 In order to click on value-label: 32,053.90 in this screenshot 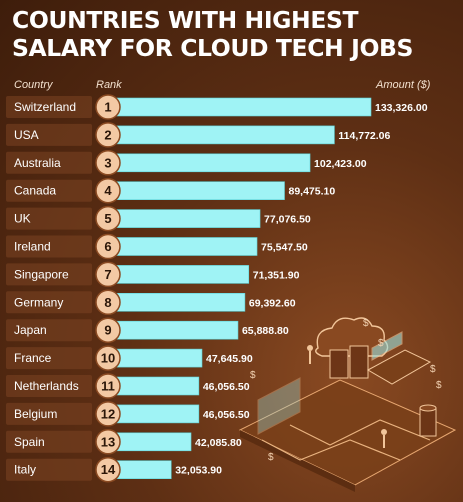, I will do `click(198, 471)`.